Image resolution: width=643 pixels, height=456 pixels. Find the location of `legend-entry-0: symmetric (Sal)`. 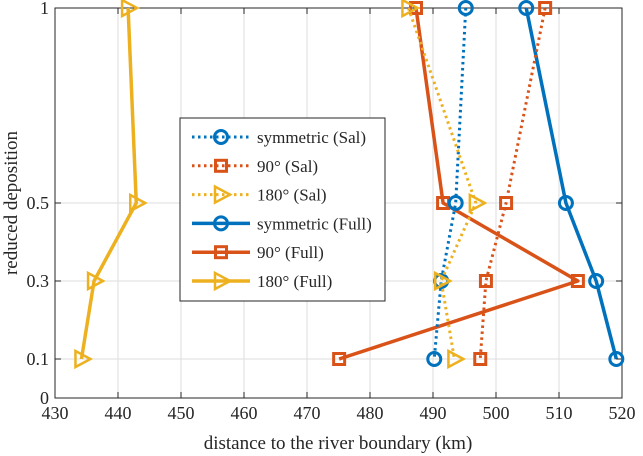

legend-entry-0: symmetric (Sal) is located at coordinates (279, 137).